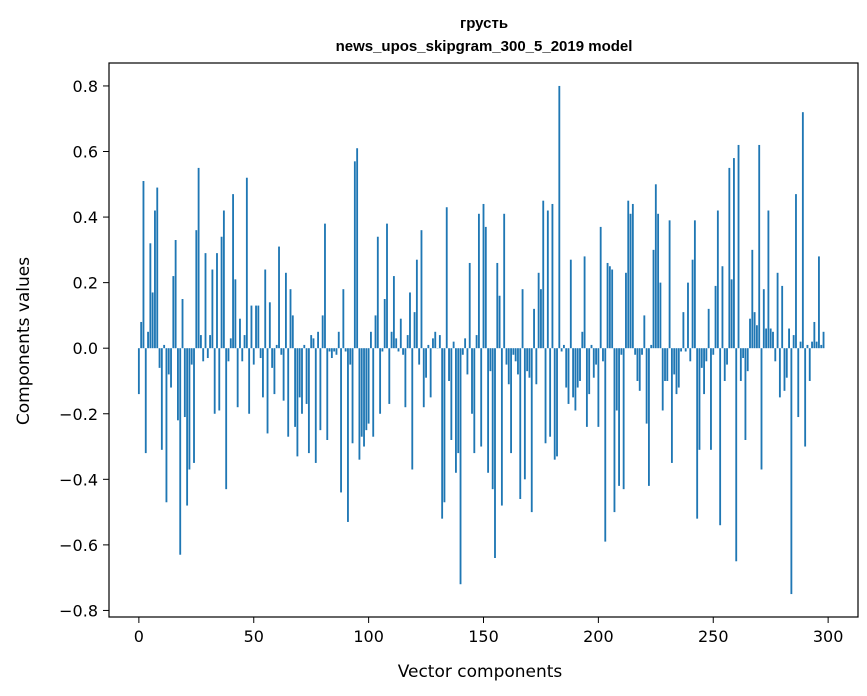 The image size is (867, 696). Describe the element at coordinates (78, 479) in the screenshot. I see `y-tick-label: −0.4` at that location.